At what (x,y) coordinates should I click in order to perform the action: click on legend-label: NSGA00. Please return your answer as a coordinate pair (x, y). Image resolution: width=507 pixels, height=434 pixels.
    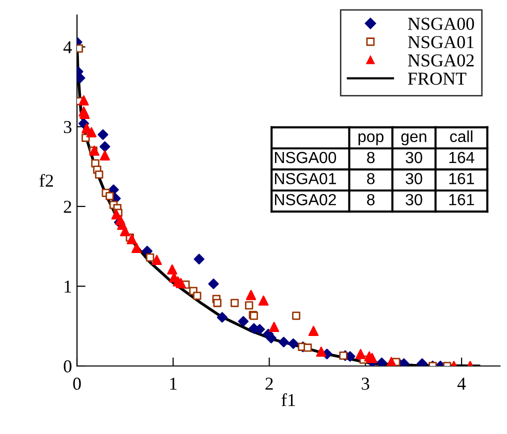
    Looking at the image, I should click on (441, 24).